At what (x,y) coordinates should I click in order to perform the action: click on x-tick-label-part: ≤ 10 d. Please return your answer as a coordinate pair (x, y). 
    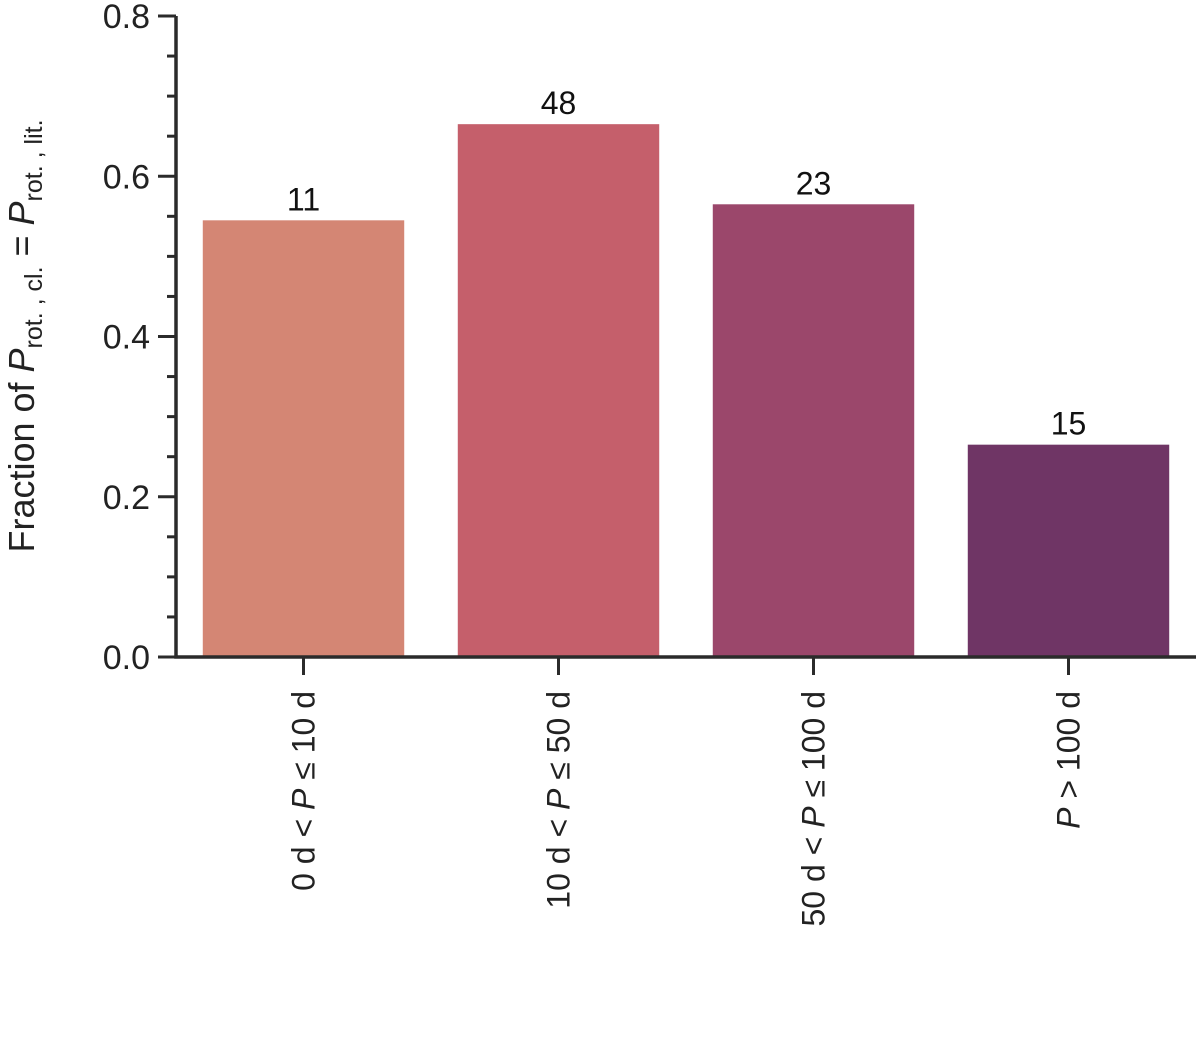
    Looking at the image, I should click on (304, 740).